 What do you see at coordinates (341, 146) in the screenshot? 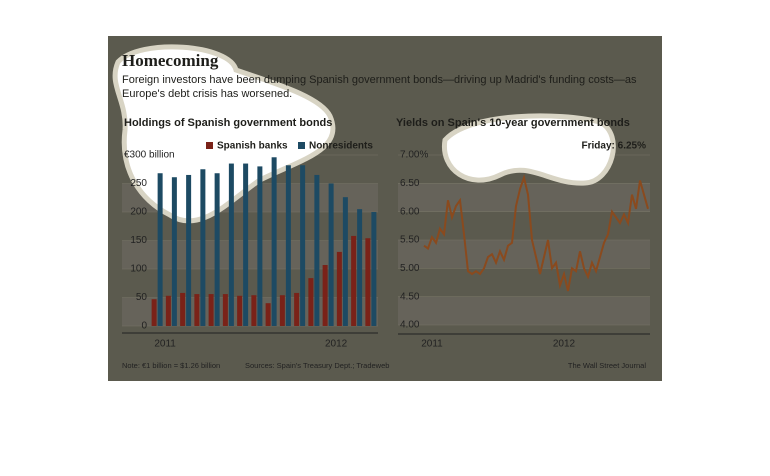
I see `legend-label: Nonresidents` at bounding box center [341, 146].